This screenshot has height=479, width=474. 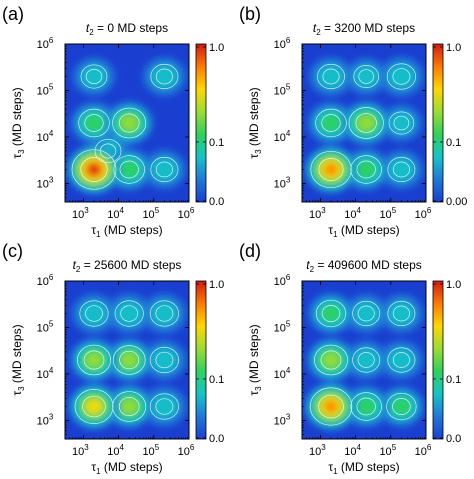 I want to click on y-tick-label: 10⁴, so click(x=282, y=136).